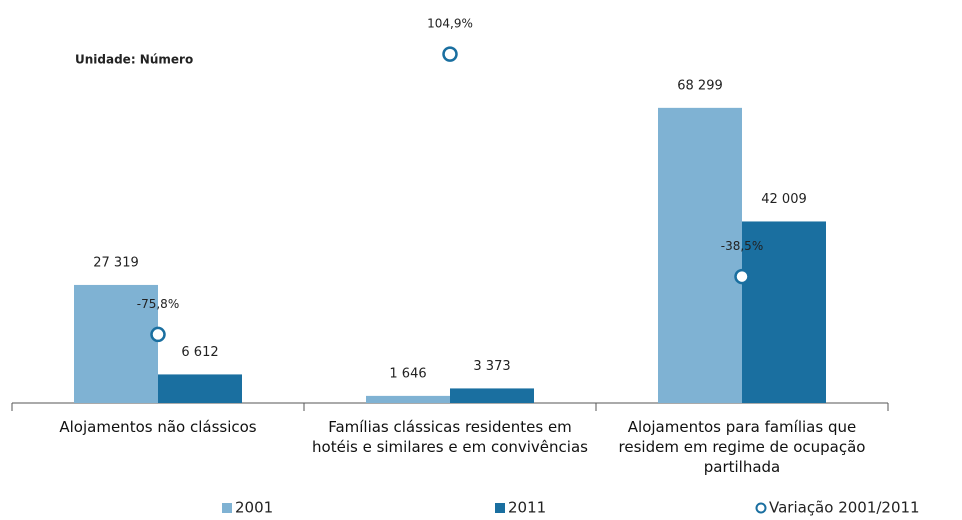 The image size is (962, 520). Describe the element at coordinates (158, 304) in the screenshot. I see `value-label: -75,8%` at that location.